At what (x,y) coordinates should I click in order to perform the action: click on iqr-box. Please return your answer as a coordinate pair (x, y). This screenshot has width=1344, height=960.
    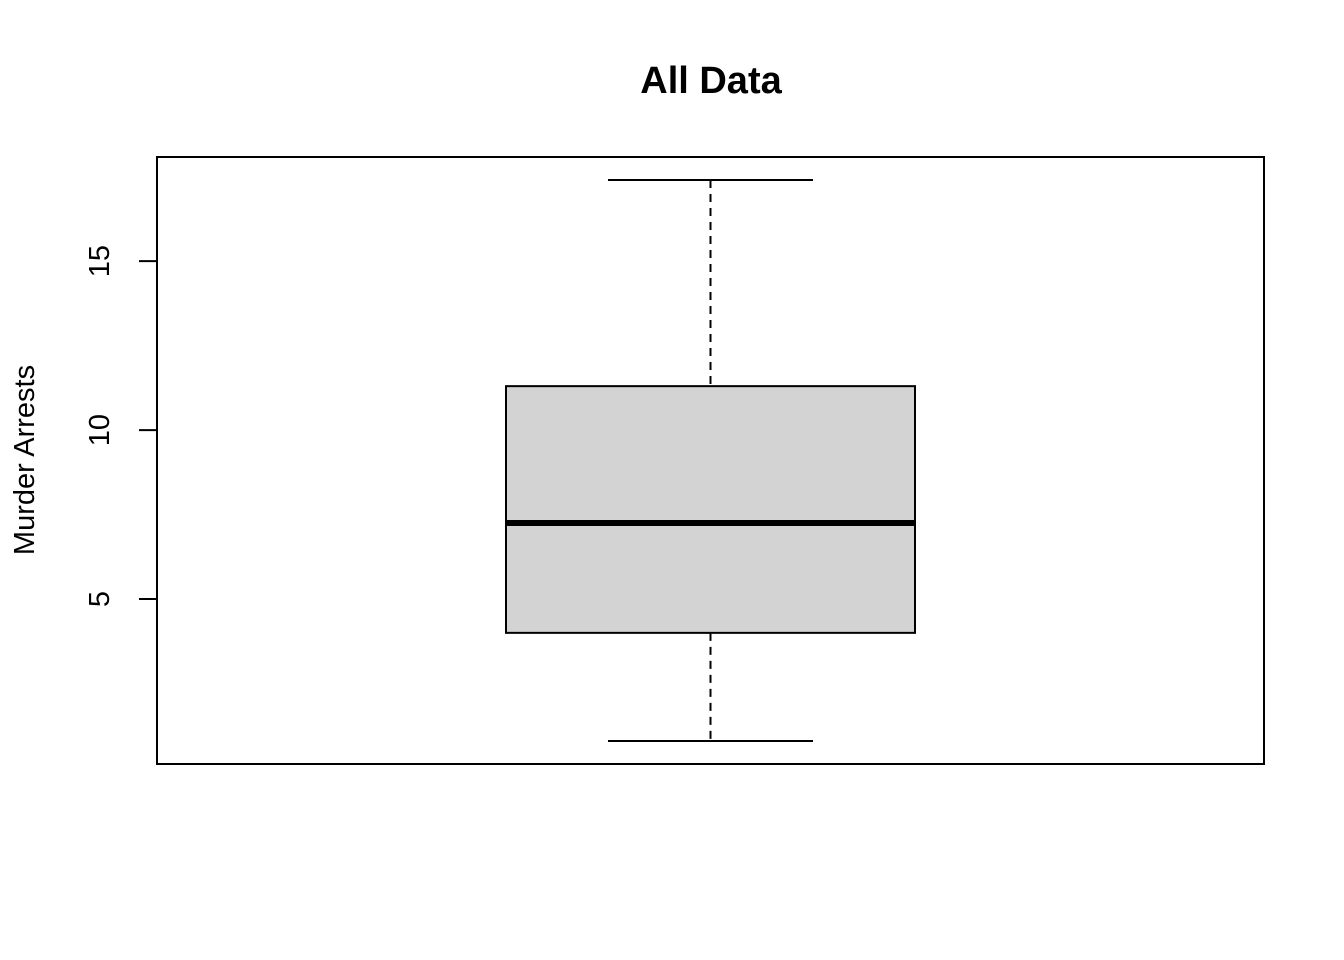
    Looking at the image, I should click on (710, 509).